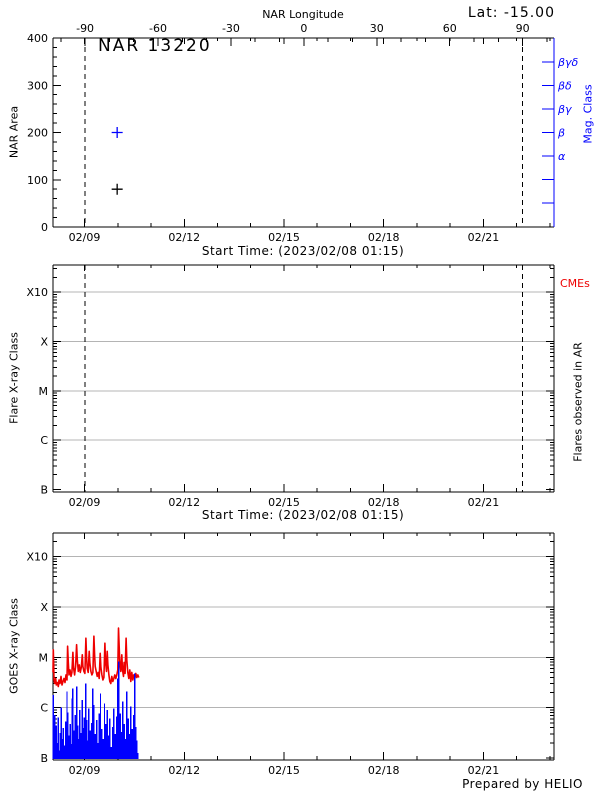 The height and width of the screenshot is (800, 600). What do you see at coordinates (155, 46) in the screenshot?
I see `plot-title: NAR 13220` at bounding box center [155, 46].